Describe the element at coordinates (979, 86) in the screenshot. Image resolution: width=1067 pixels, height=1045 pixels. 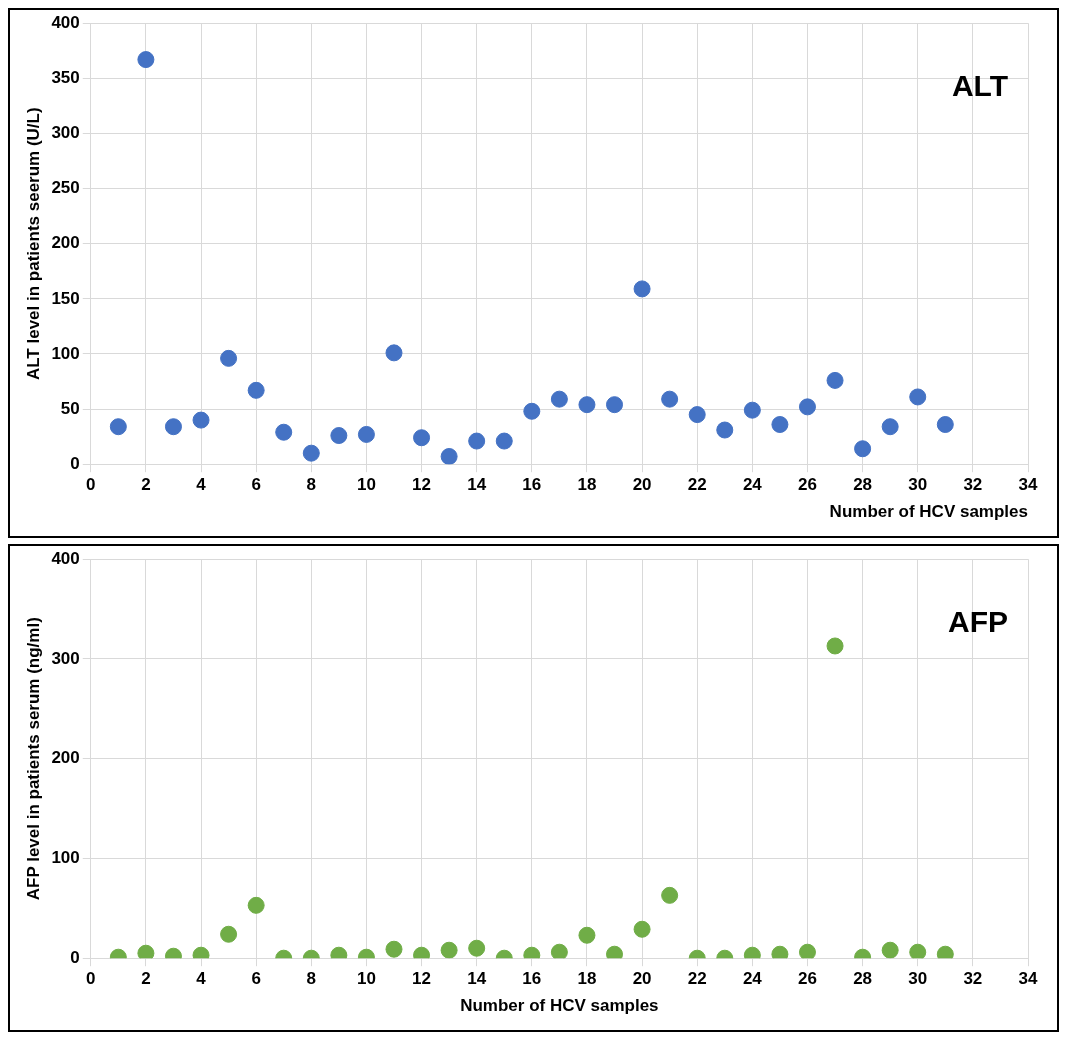
I see `text: ALT` at that location.